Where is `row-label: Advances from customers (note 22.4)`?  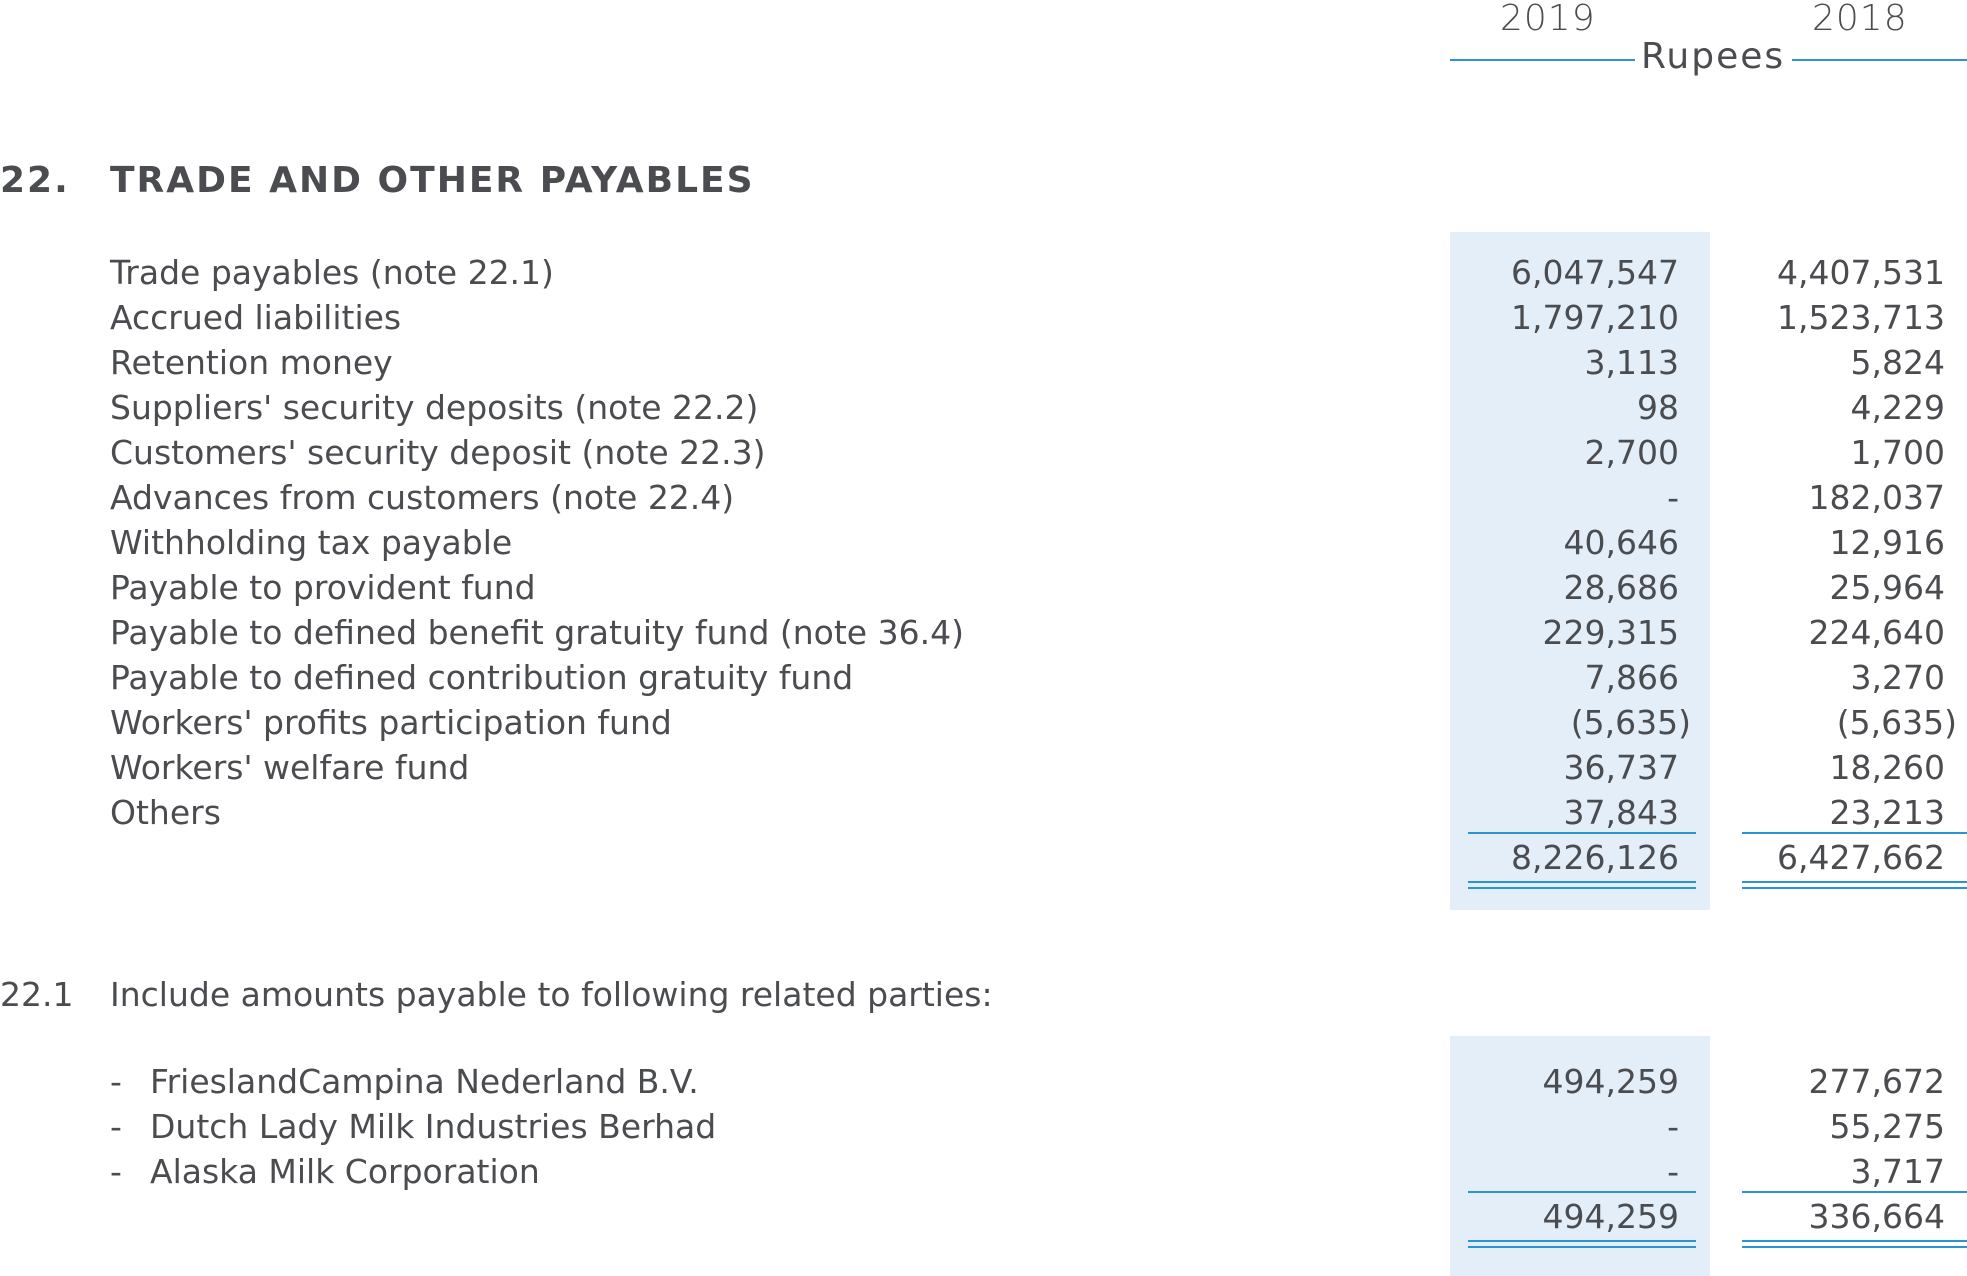 row-label: Advances from customers (note 22.4) is located at coordinates (422, 497).